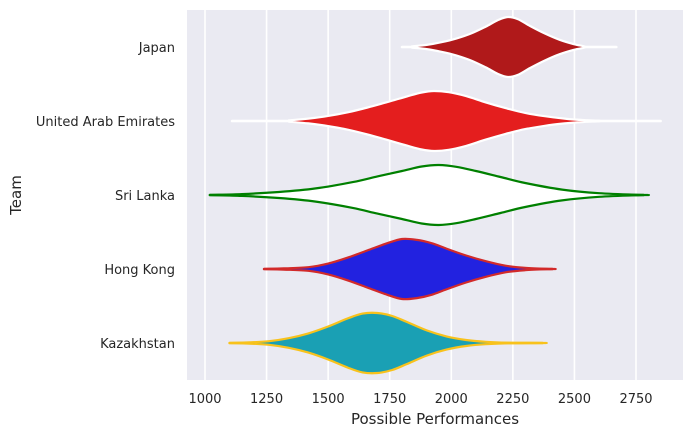  I want to click on violin-japan, so click(509, 47).